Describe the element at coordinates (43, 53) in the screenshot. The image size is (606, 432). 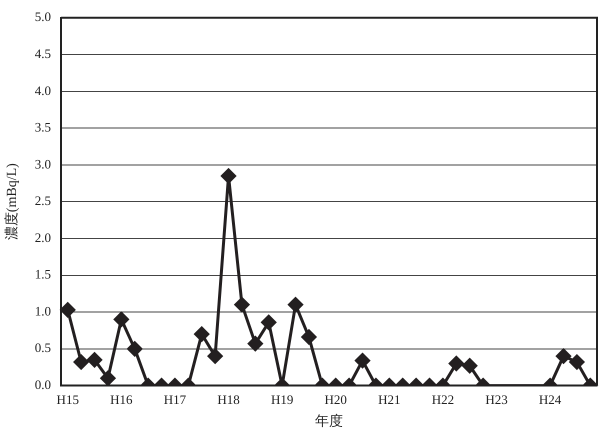
I see `y-tick-label: 4.5` at that location.